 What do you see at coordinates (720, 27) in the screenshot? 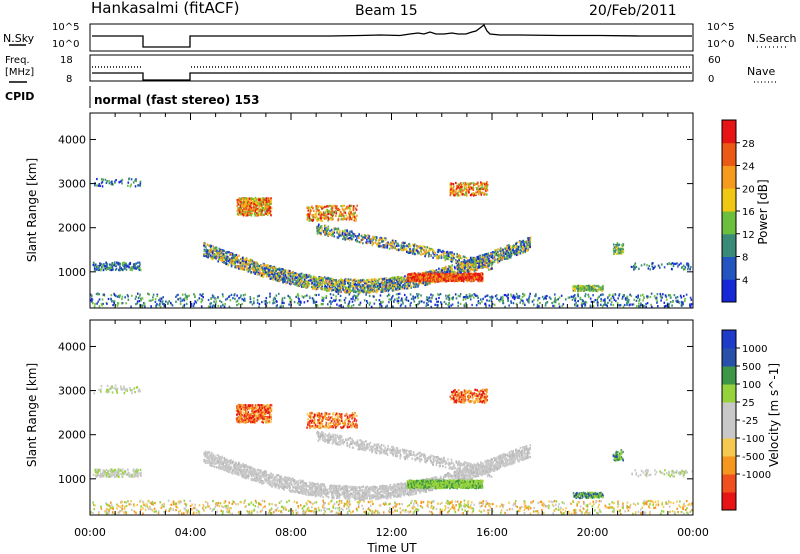
I see `noise-right-tick-top: 10^5` at bounding box center [720, 27].